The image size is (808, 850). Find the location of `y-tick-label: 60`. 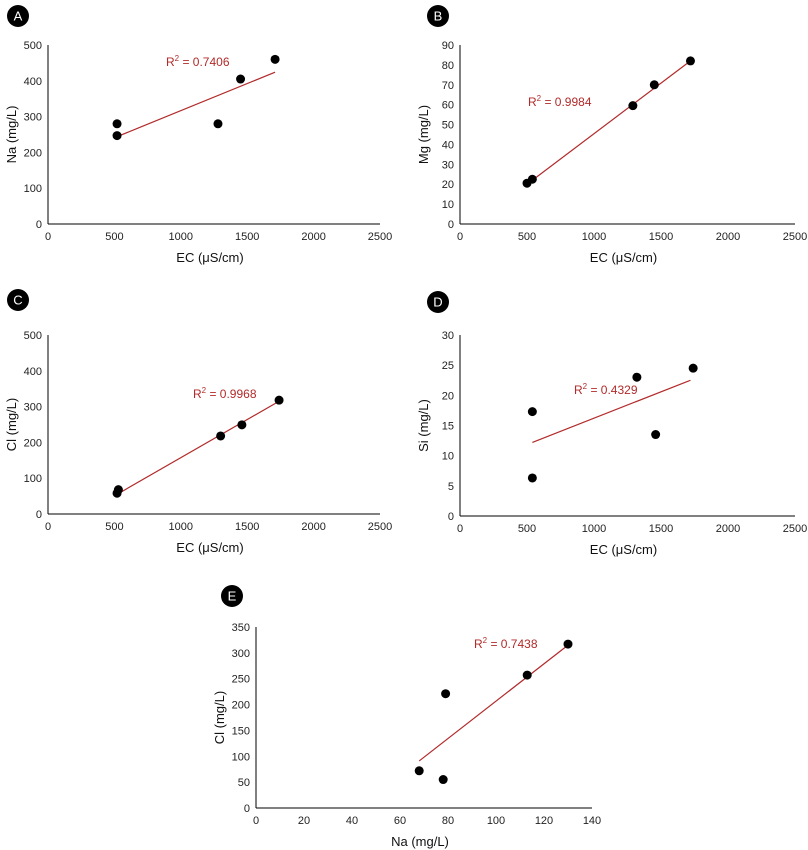

y-tick-label: 60 is located at coordinates (448, 106).